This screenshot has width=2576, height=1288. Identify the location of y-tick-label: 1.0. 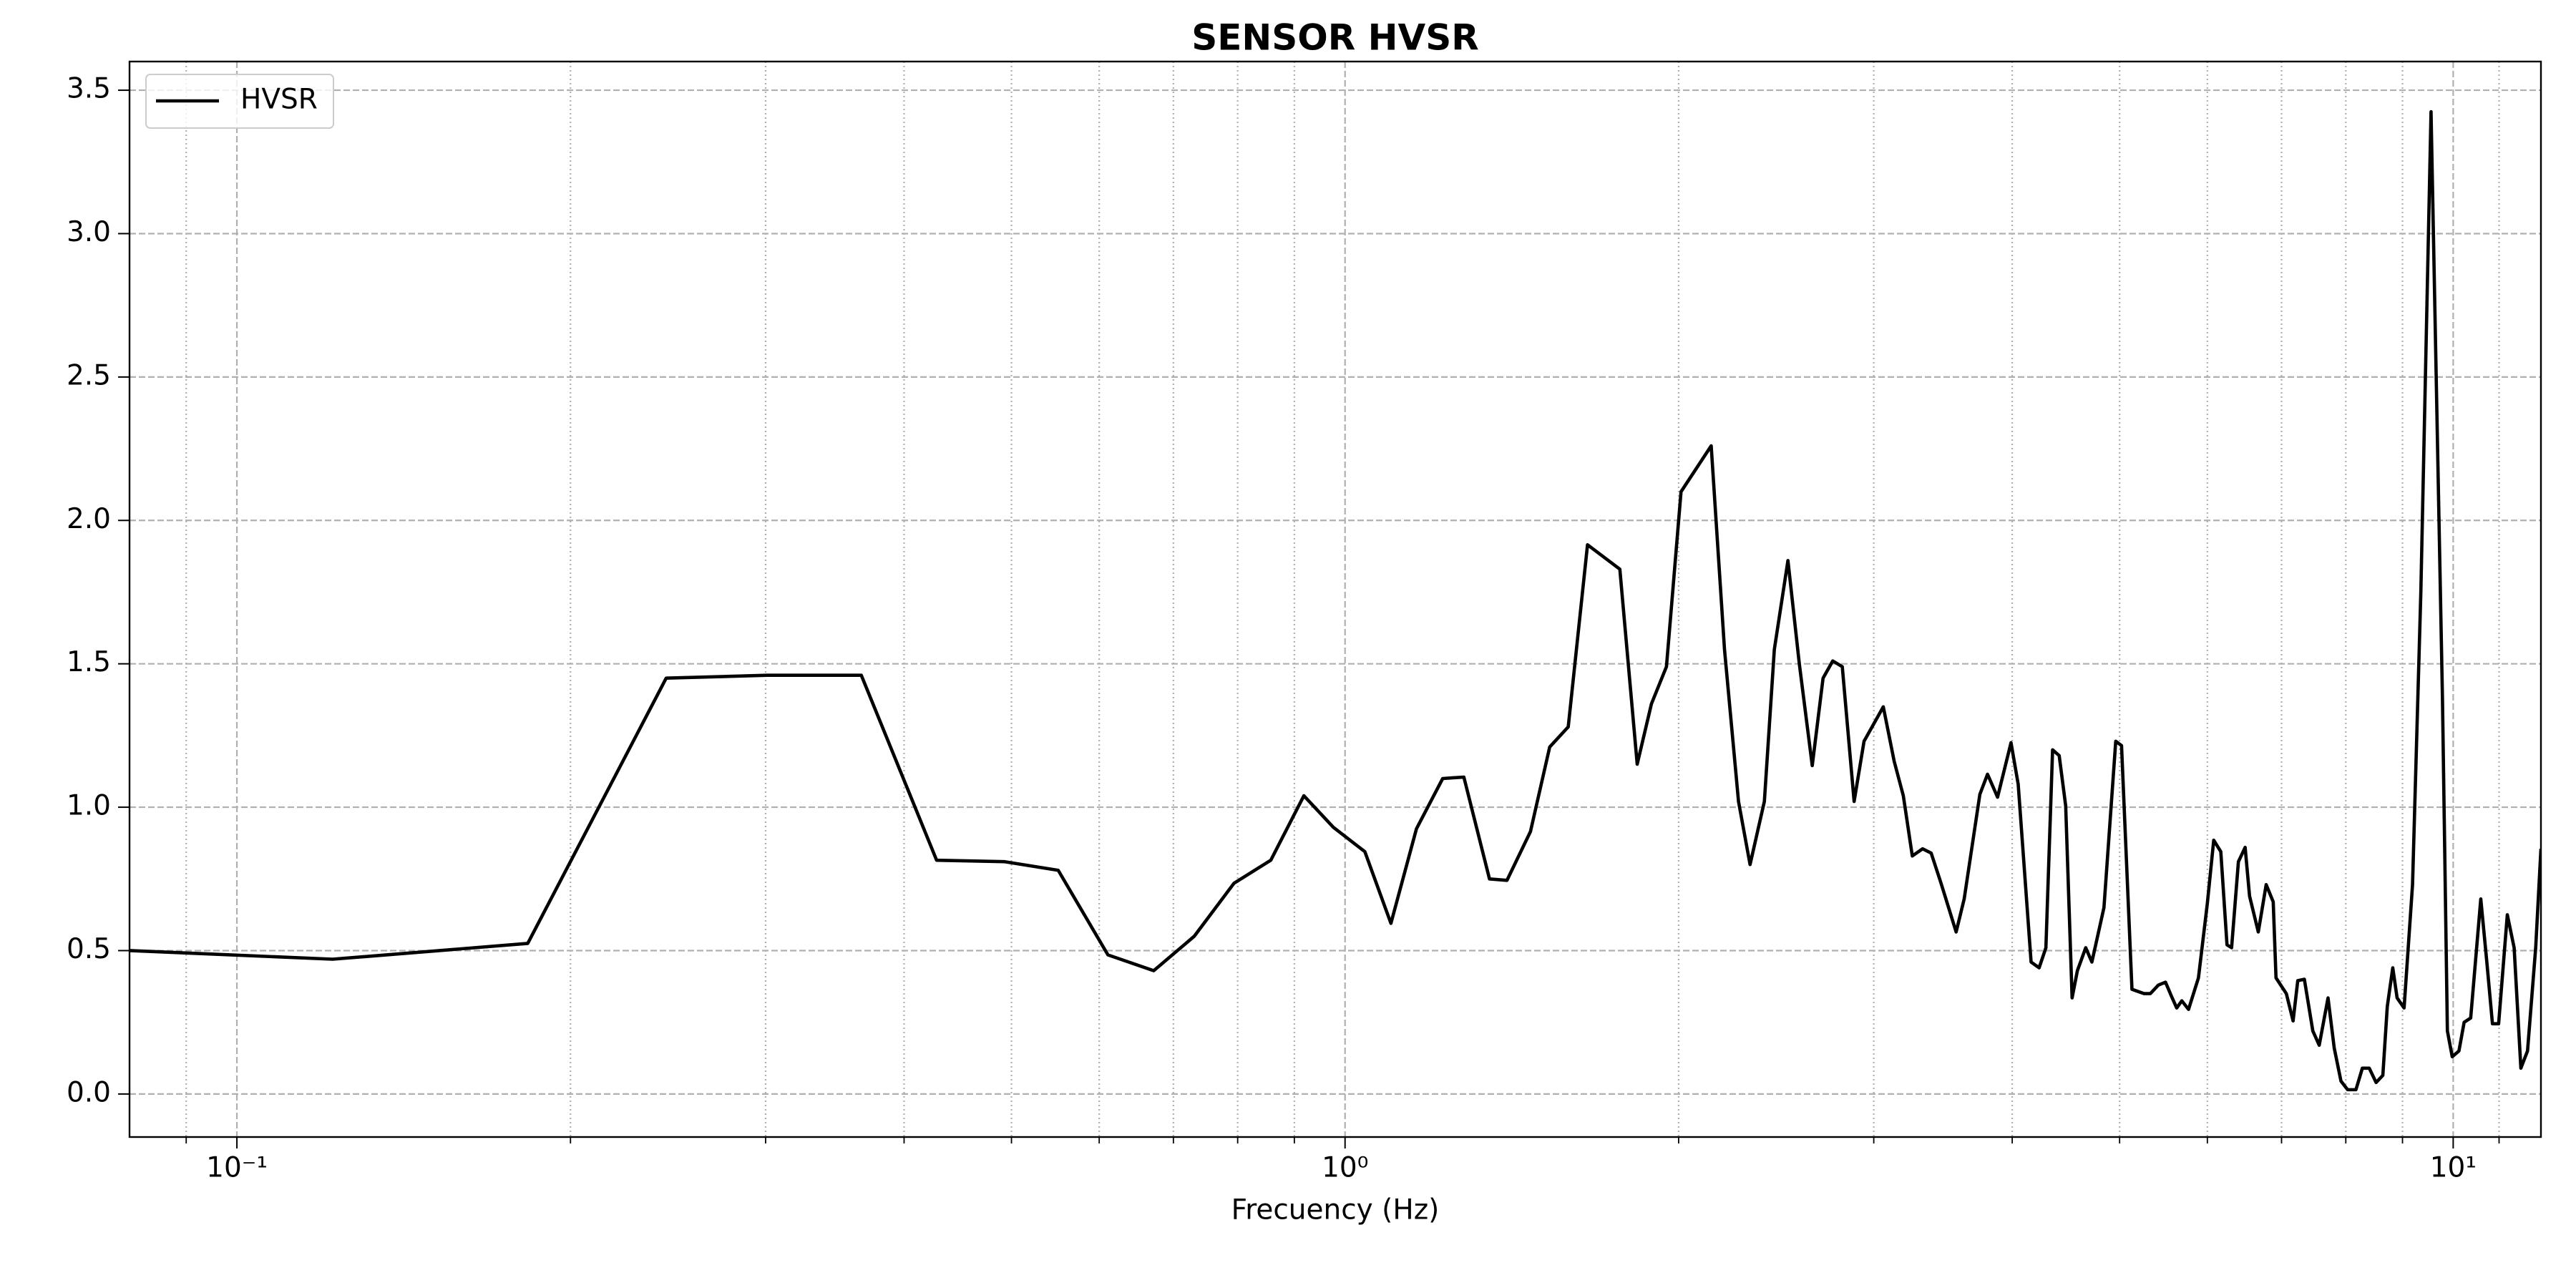
(89, 806).